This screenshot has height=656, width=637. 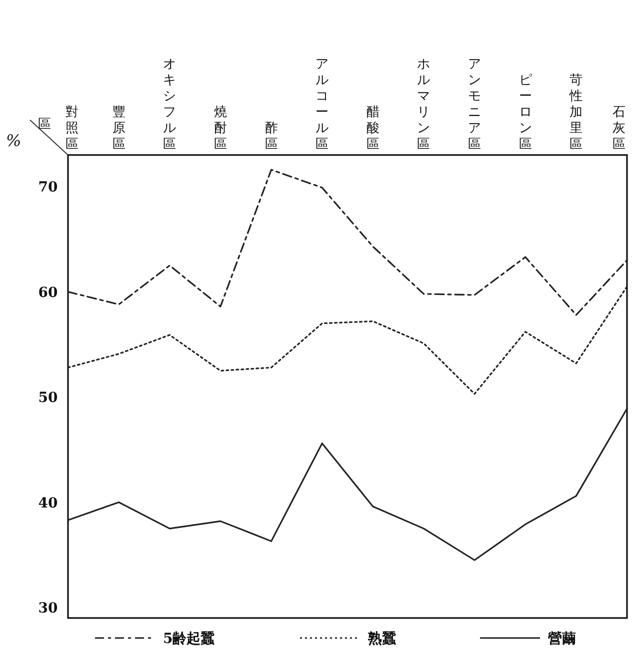 What do you see at coordinates (48, 398) in the screenshot?
I see `y-tick-label: 50` at bounding box center [48, 398].